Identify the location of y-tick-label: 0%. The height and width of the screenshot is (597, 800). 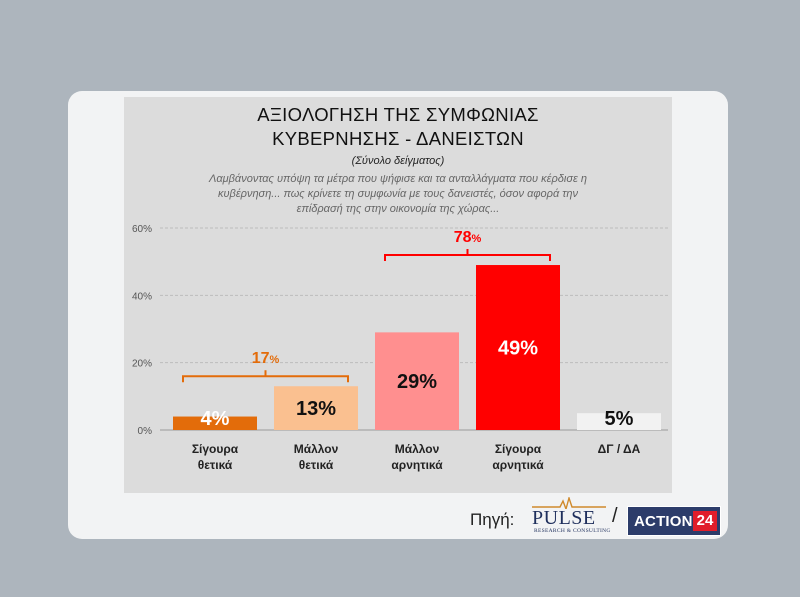
(145, 431).